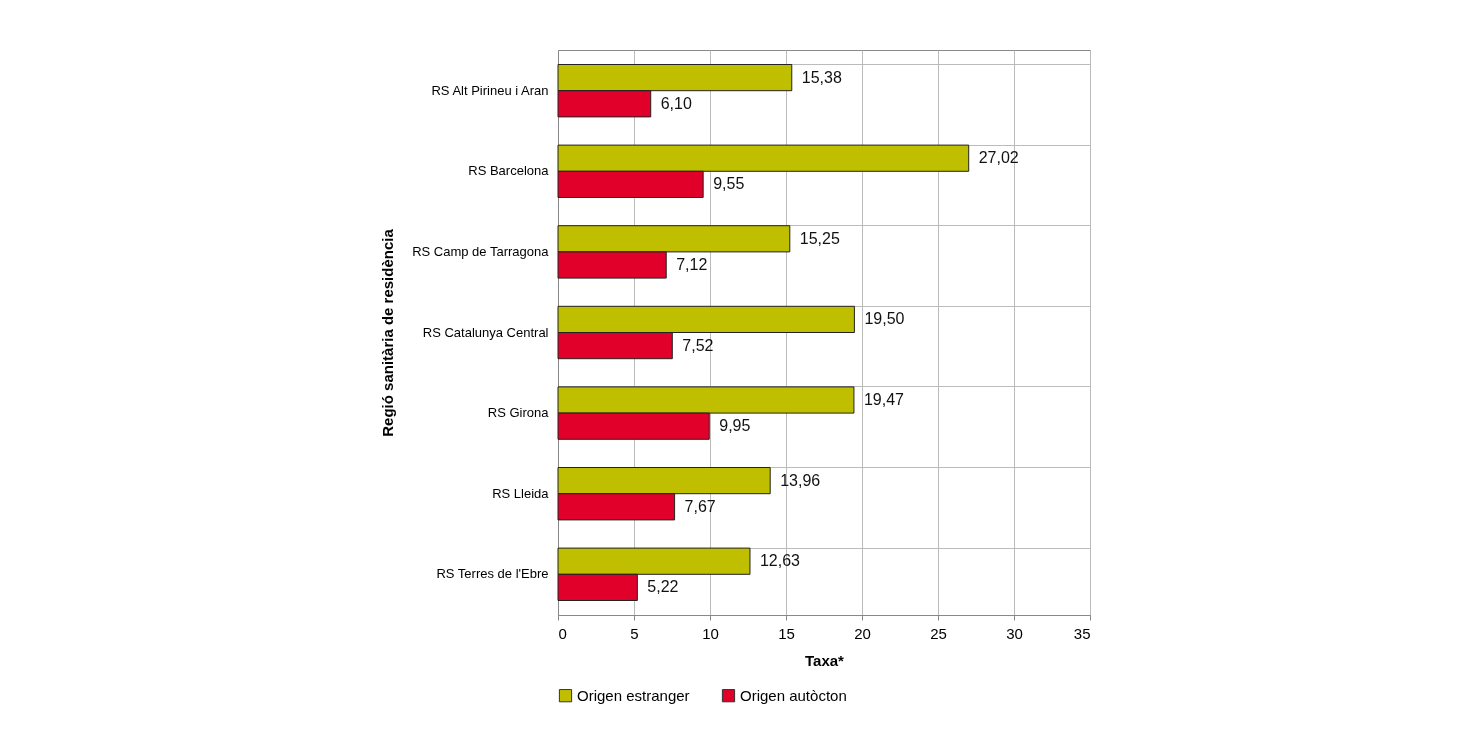 This screenshot has width=1471, height=735. Describe the element at coordinates (700, 506) in the screenshot. I see `data-label: 7,67` at that location.